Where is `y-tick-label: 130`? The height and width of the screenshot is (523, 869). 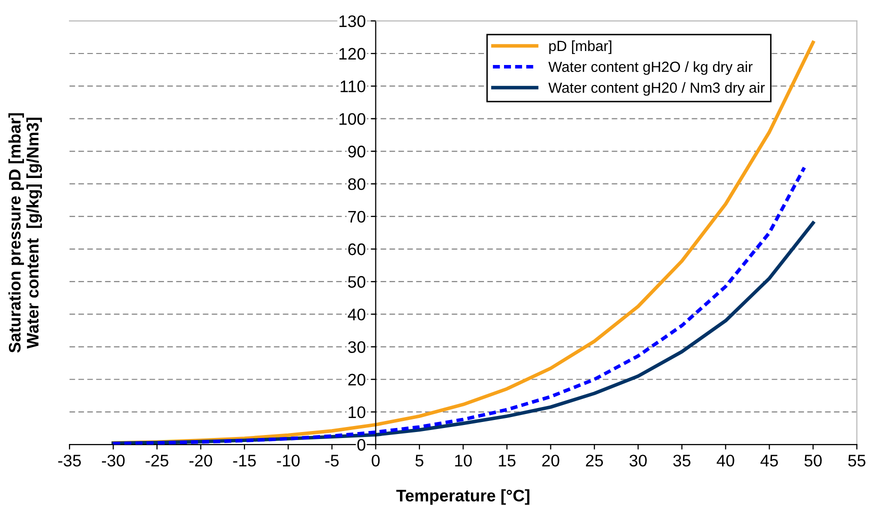
y-tick-label: 130 is located at coordinates (352, 21).